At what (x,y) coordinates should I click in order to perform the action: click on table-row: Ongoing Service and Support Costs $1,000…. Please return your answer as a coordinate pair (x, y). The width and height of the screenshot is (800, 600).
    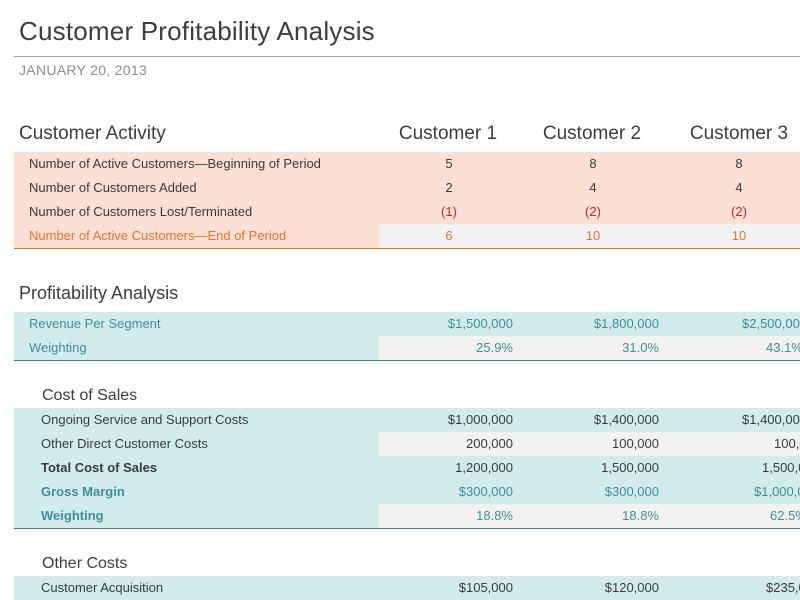
    Looking at the image, I should click on (407, 420).